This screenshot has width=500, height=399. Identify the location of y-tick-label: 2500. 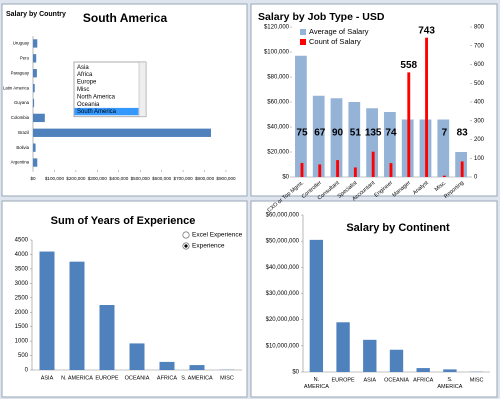
(22, 298).